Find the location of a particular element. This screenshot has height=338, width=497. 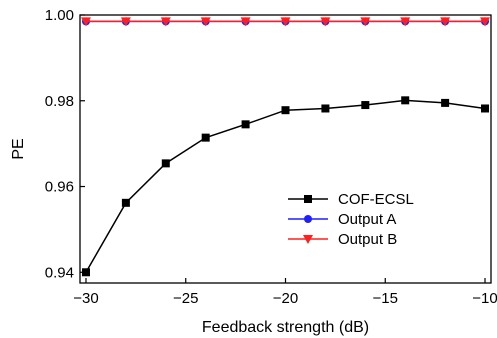

legend-label: Output B is located at coordinates (367, 239).